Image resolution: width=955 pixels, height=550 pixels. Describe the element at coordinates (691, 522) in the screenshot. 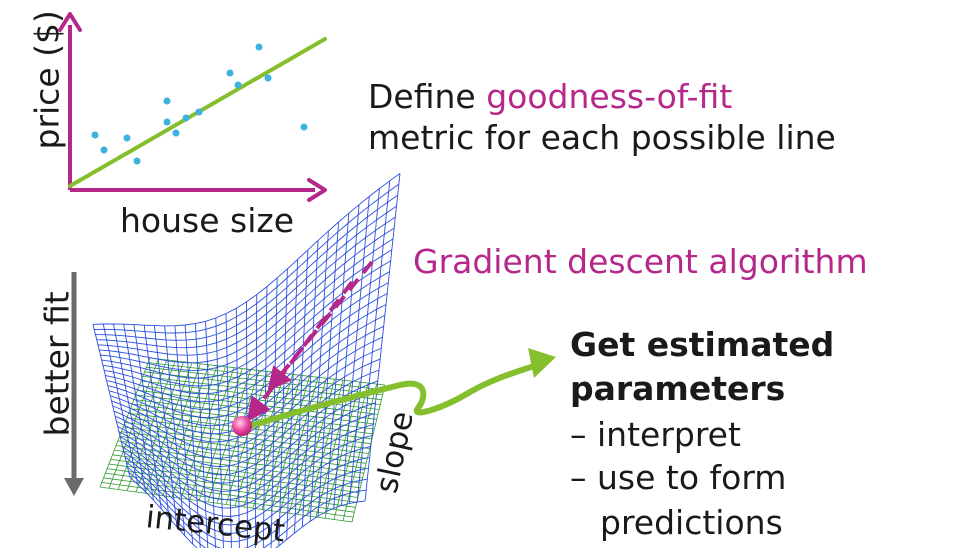

I see `result-bullet-predictions: predictions` at that location.